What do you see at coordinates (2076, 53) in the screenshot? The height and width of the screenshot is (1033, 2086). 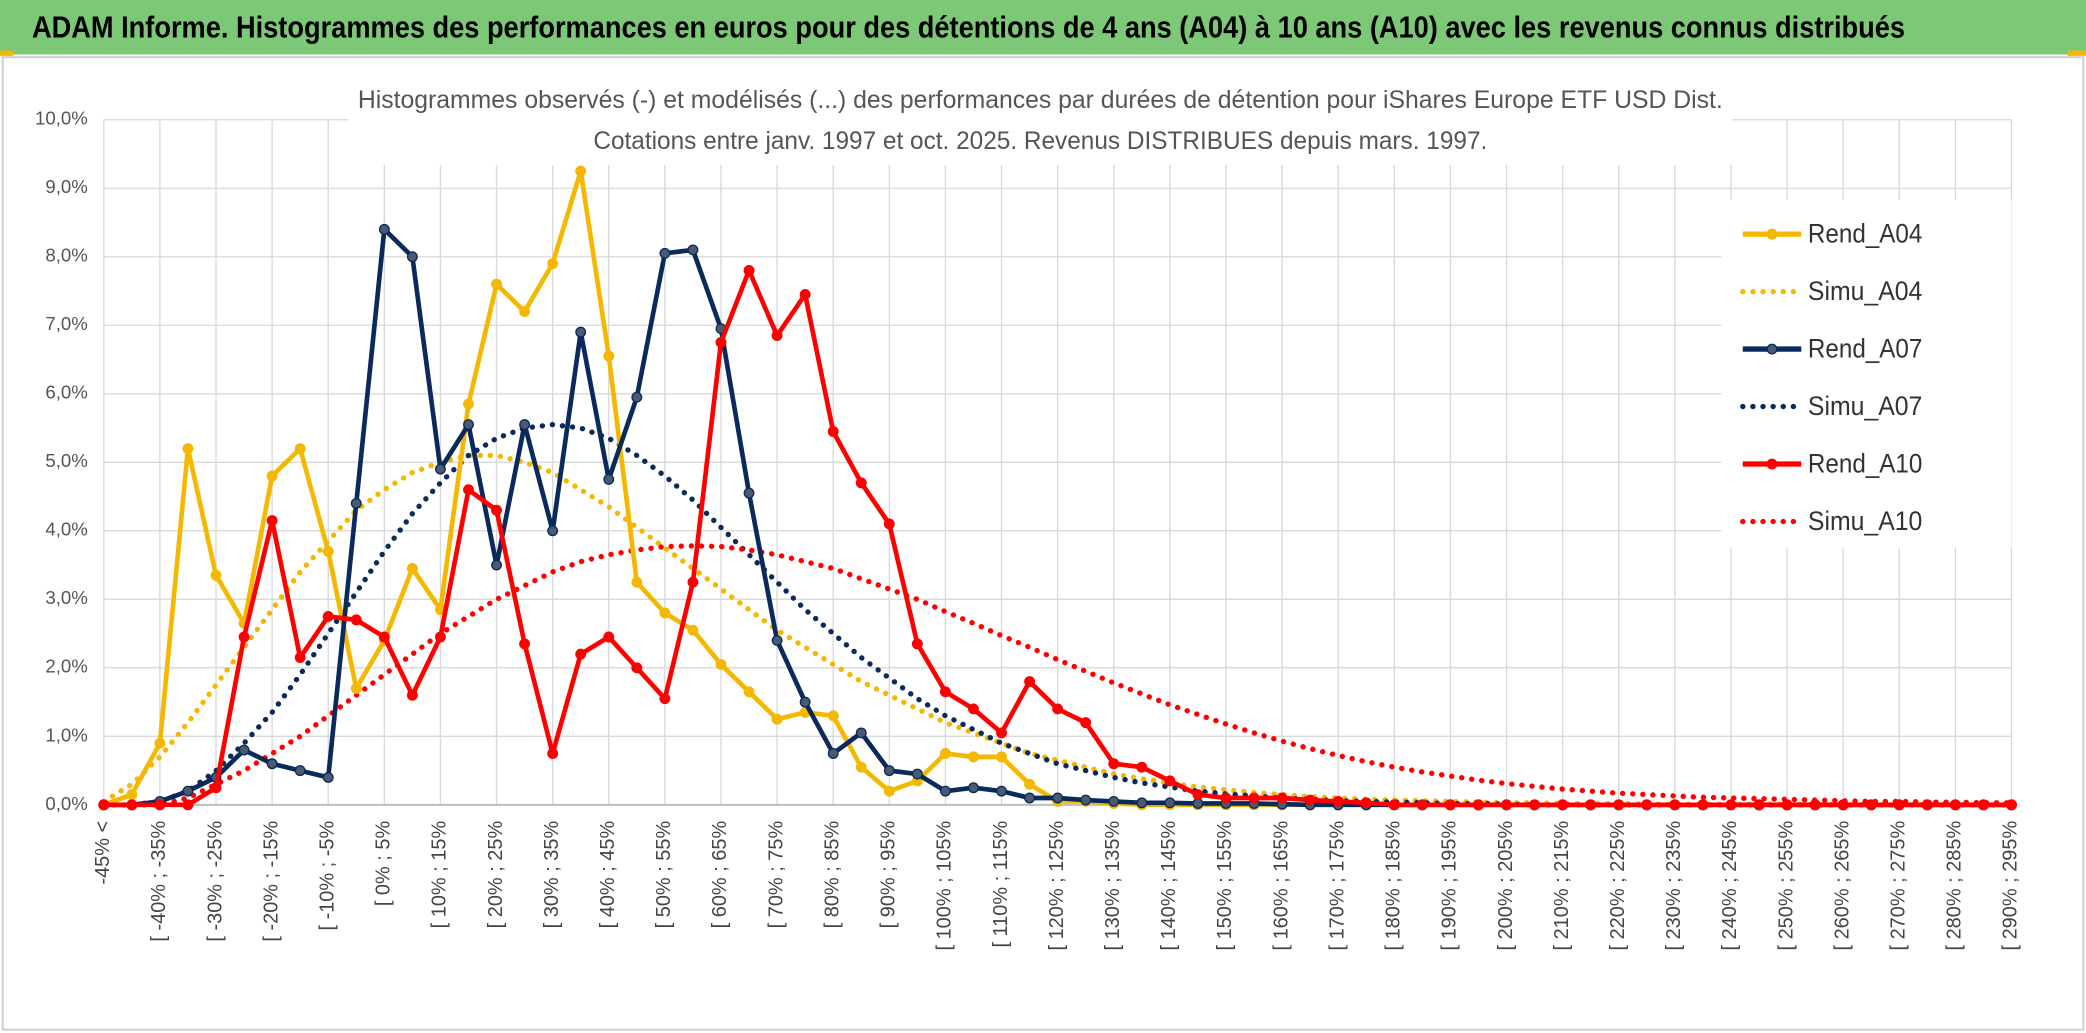 I see `header-accent` at bounding box center [2076, 53].